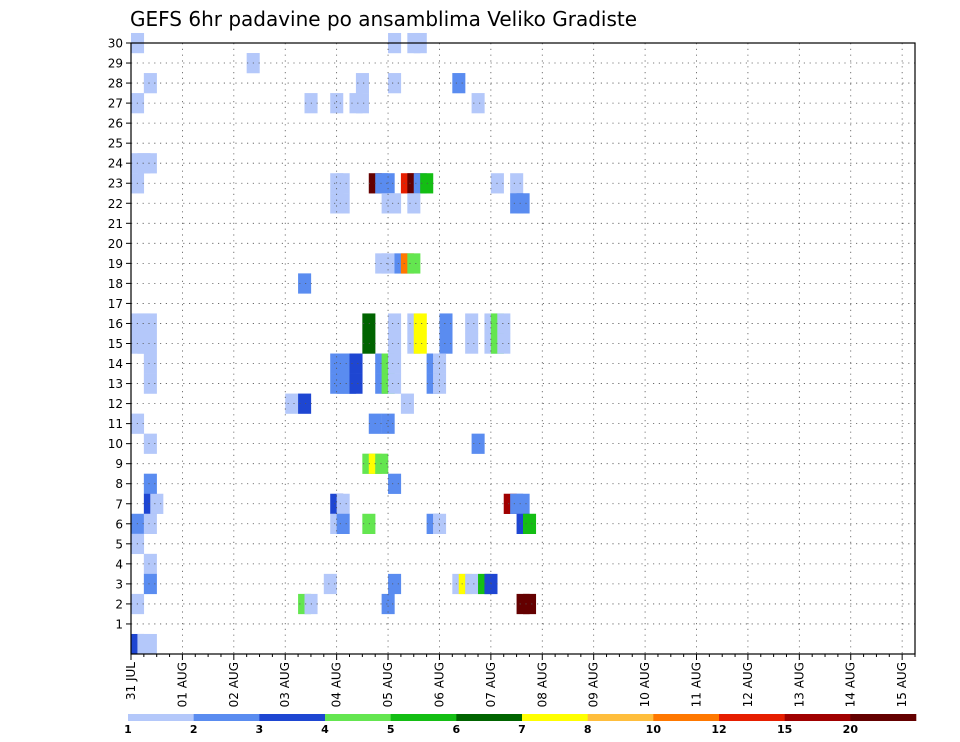  What do you see at coordinates (522, 729) in the screenshot?
I see `colorbar-label: 7` at bounding box center [522, 729].